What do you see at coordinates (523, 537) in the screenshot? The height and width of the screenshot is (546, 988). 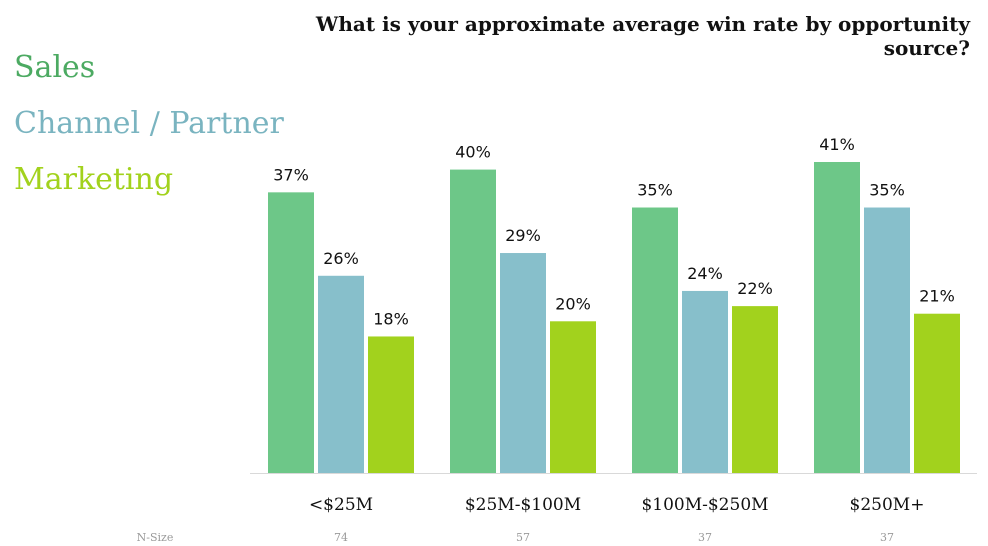 I see `n-size-value-1: 57` at bounding box center [523, 537].